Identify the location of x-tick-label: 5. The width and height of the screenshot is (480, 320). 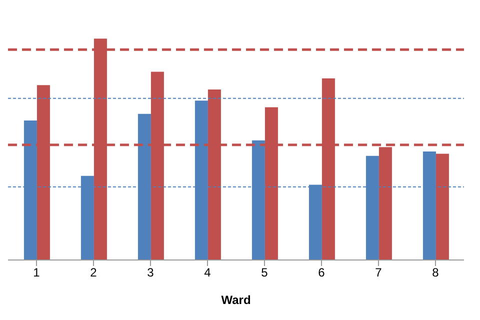
(264, 273).